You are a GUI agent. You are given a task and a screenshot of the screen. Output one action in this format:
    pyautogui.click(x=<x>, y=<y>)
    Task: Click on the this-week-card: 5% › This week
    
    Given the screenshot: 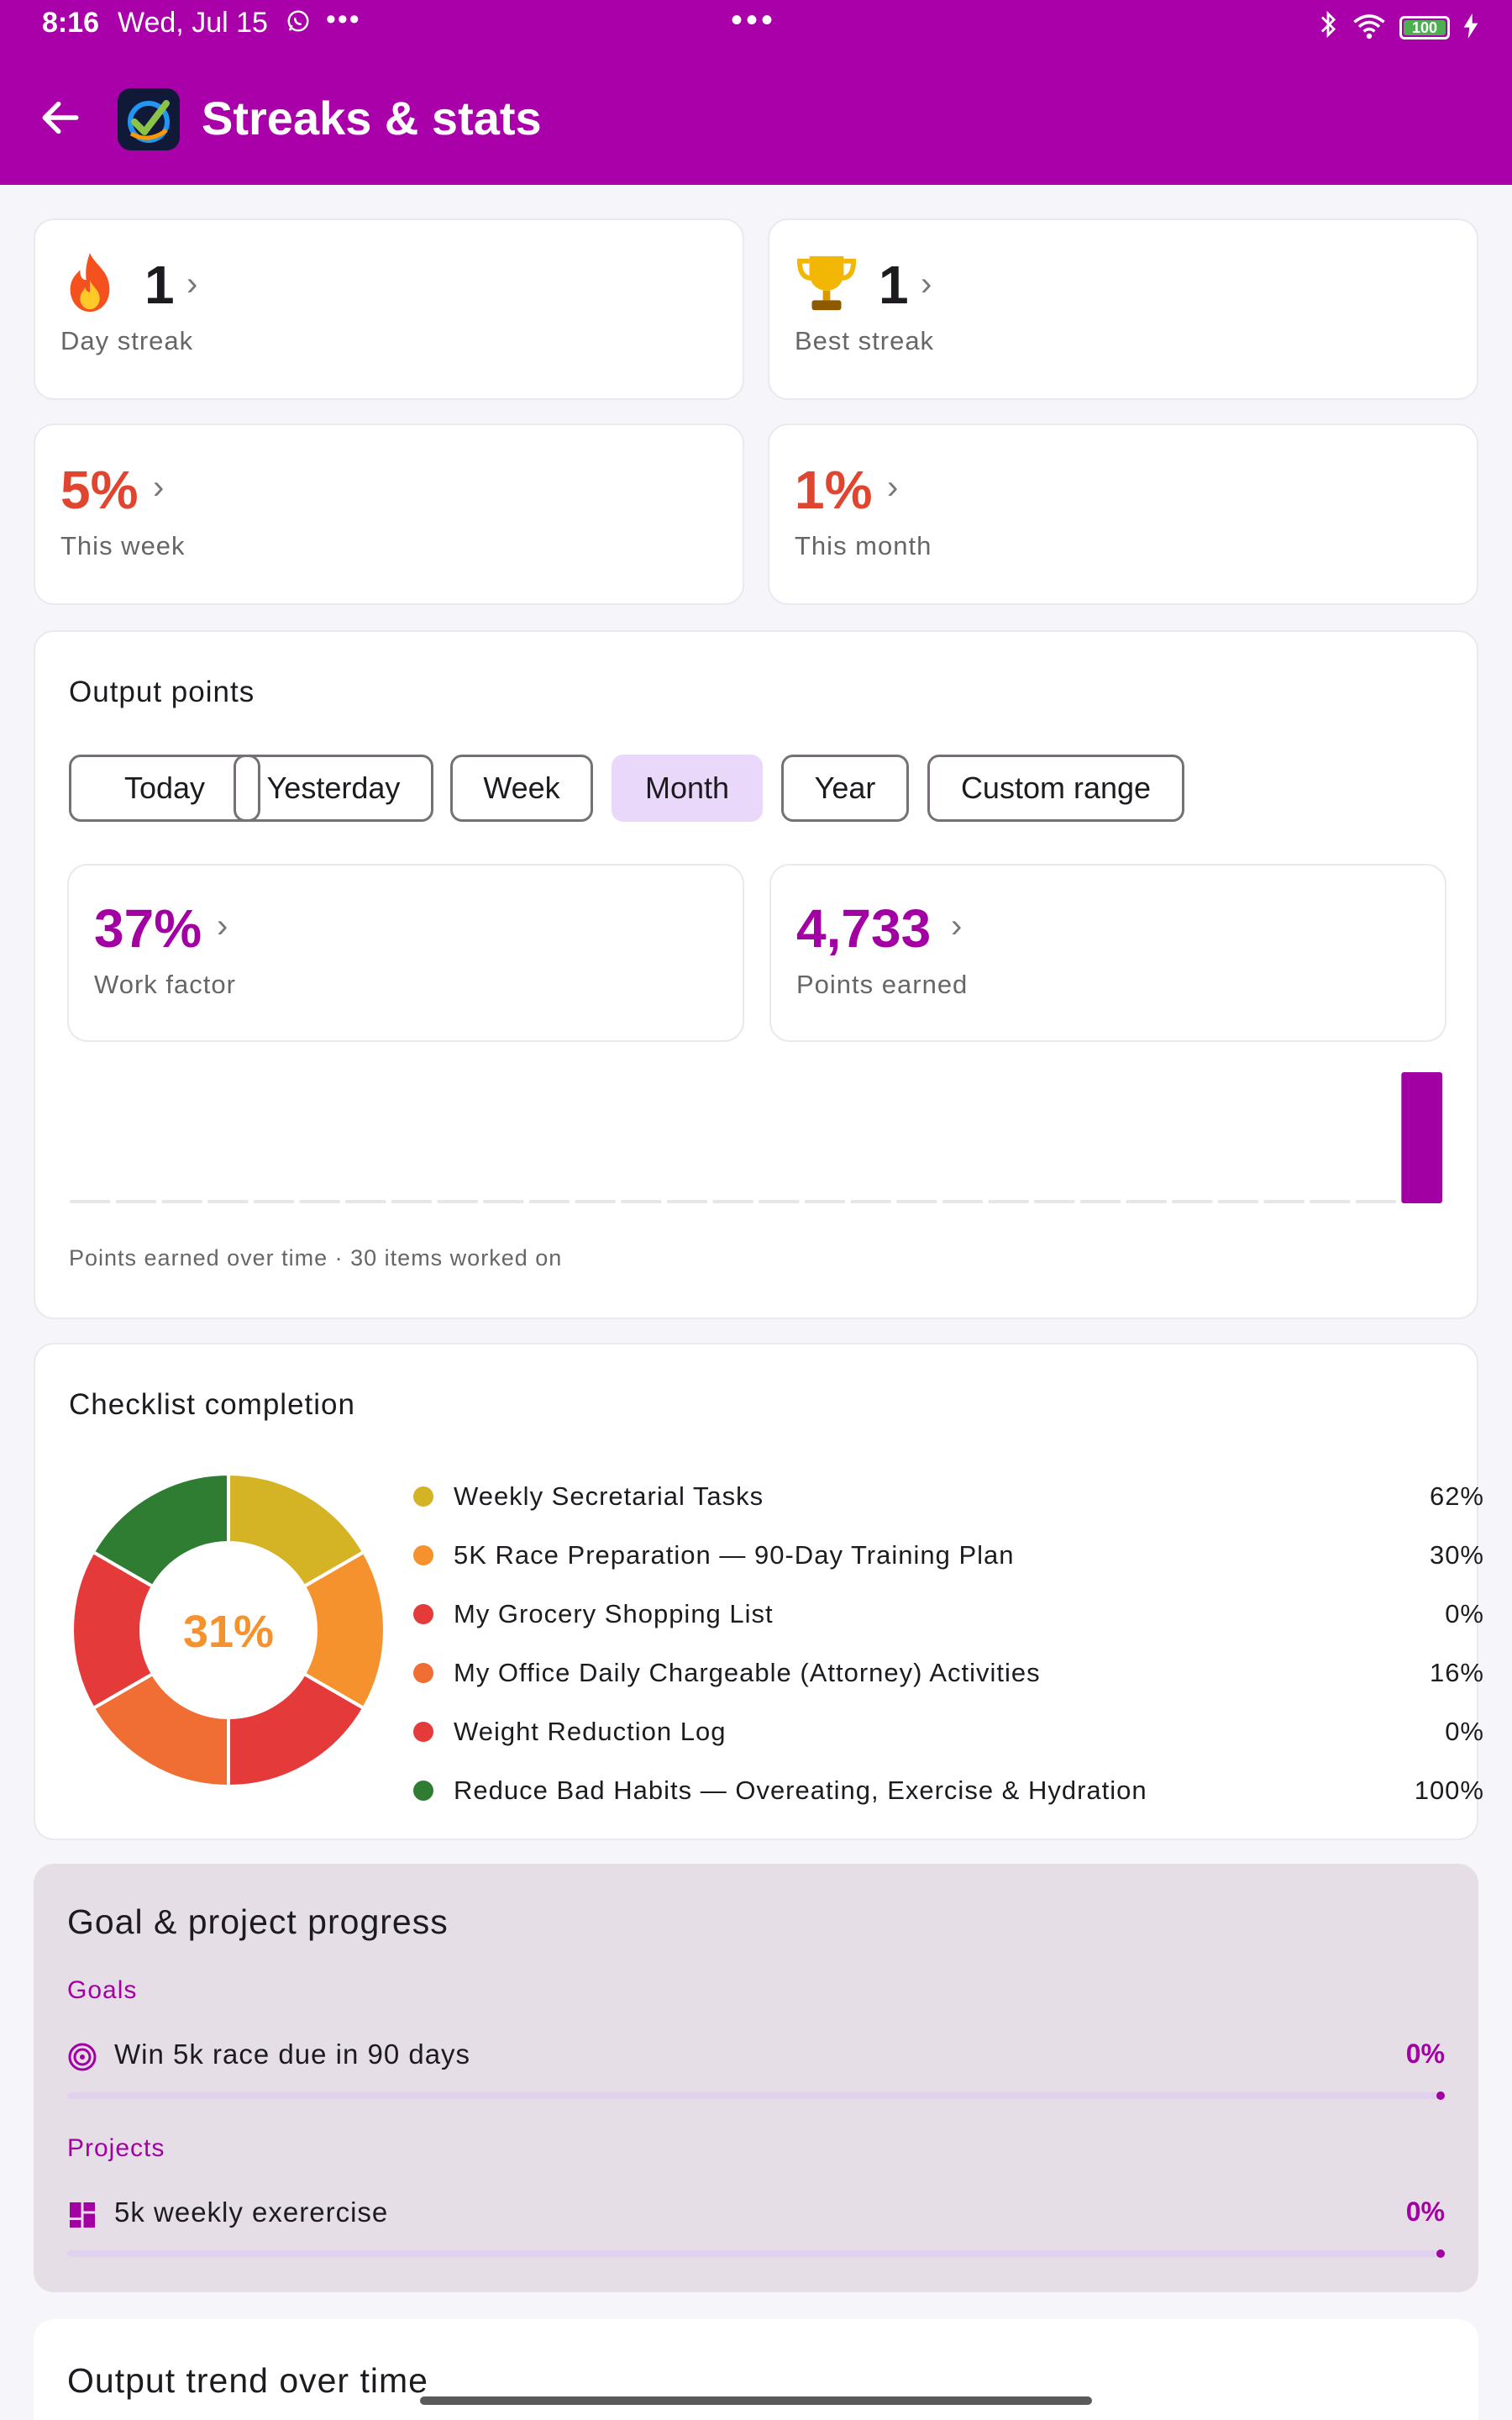 What is the action you would take?
    pyautogui.click(x=389, y=514)
    